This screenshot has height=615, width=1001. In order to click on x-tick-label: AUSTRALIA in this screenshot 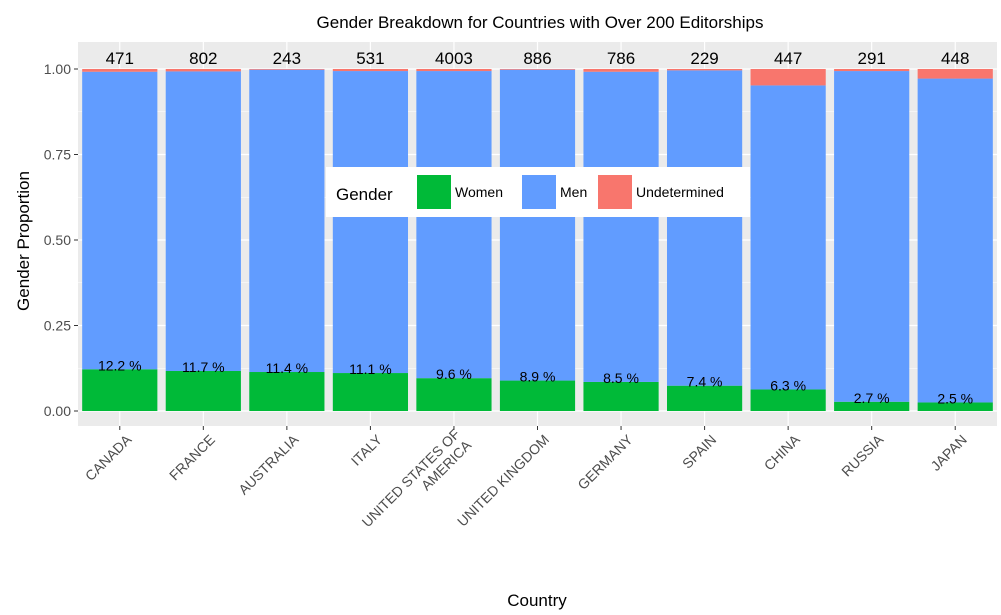, I will do `click(268, 464)`.